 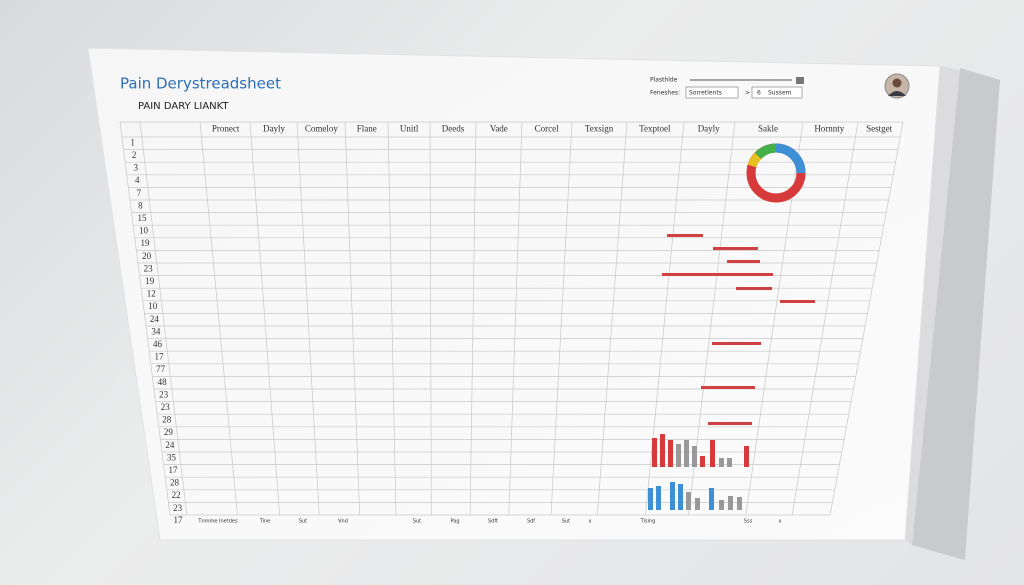 I want to click on donut, so click(x=776, y=173).